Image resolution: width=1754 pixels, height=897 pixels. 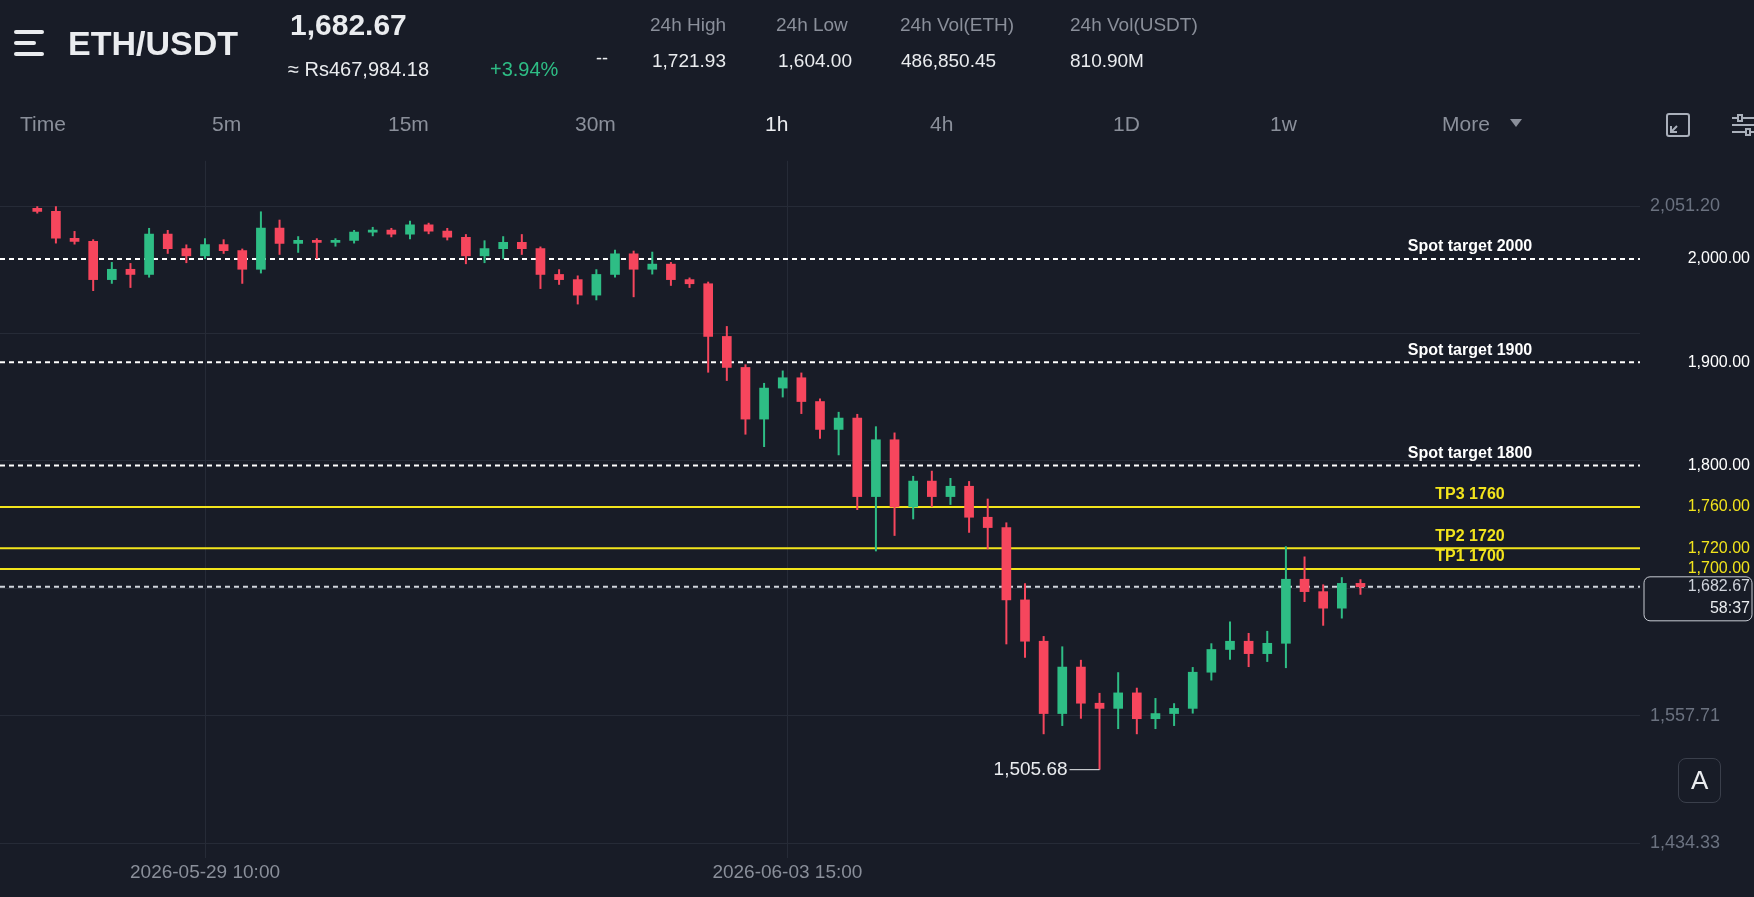 What do you see at coordinates (1719, 568) in the screenshot?
I see `text: 1,700.00` at bounding box center [1719, 568].